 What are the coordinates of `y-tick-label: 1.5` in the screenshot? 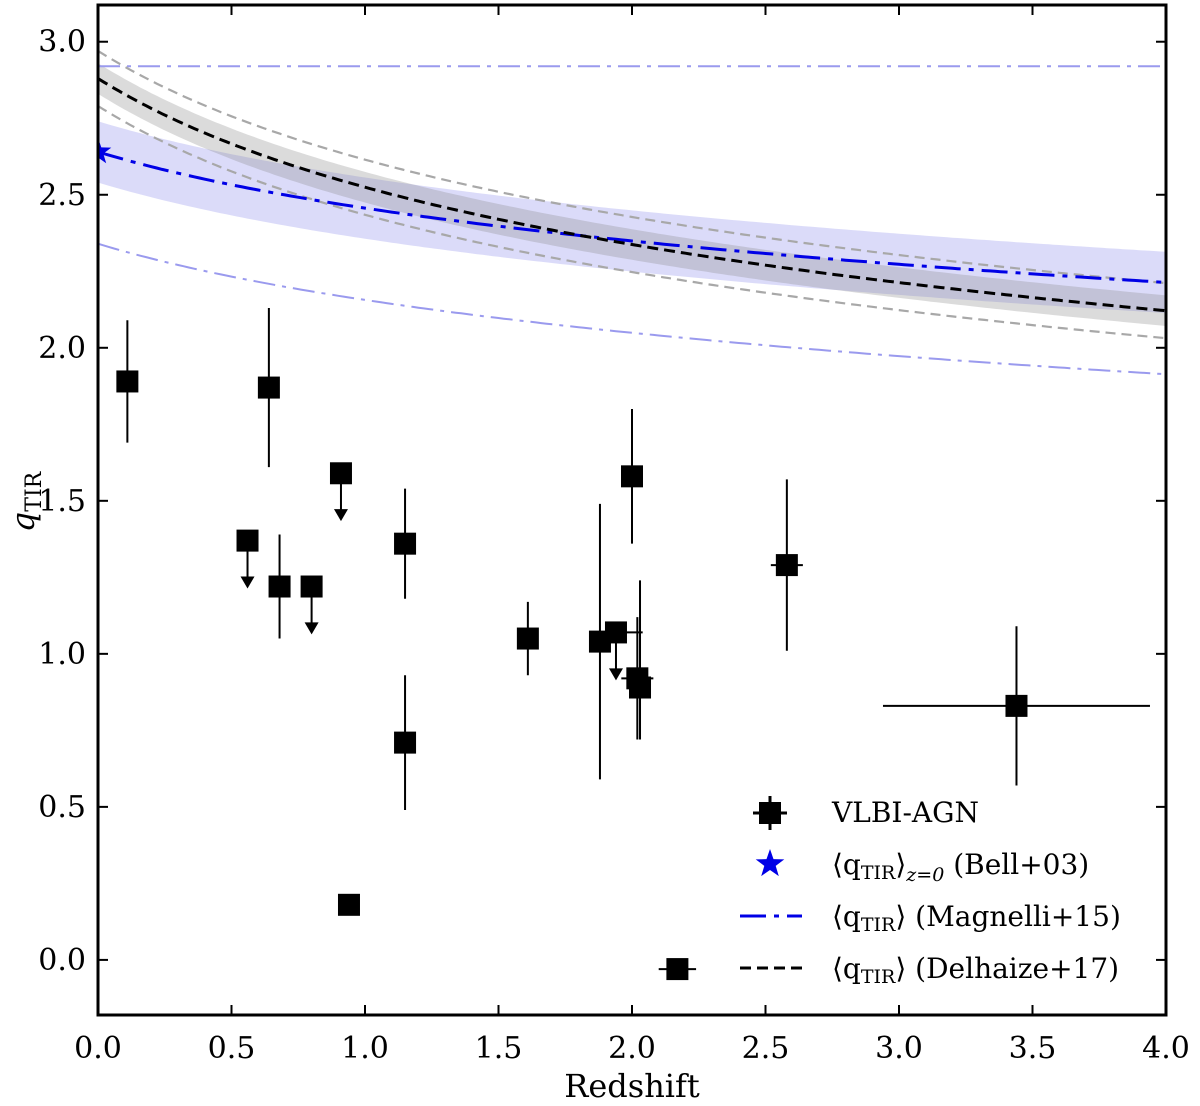 It's located at (62, 501).